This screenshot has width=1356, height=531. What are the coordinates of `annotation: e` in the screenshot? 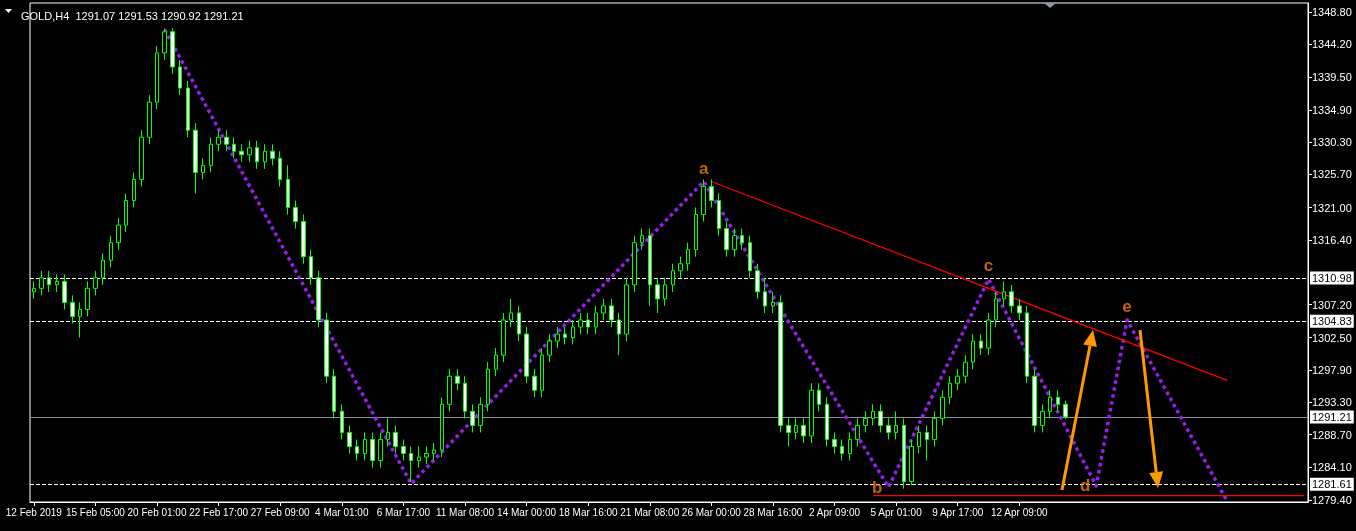 It's located at (1127, 306).